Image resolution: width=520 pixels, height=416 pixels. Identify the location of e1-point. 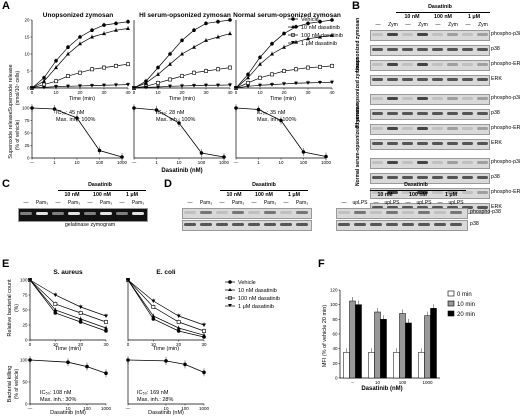
(80, 319).